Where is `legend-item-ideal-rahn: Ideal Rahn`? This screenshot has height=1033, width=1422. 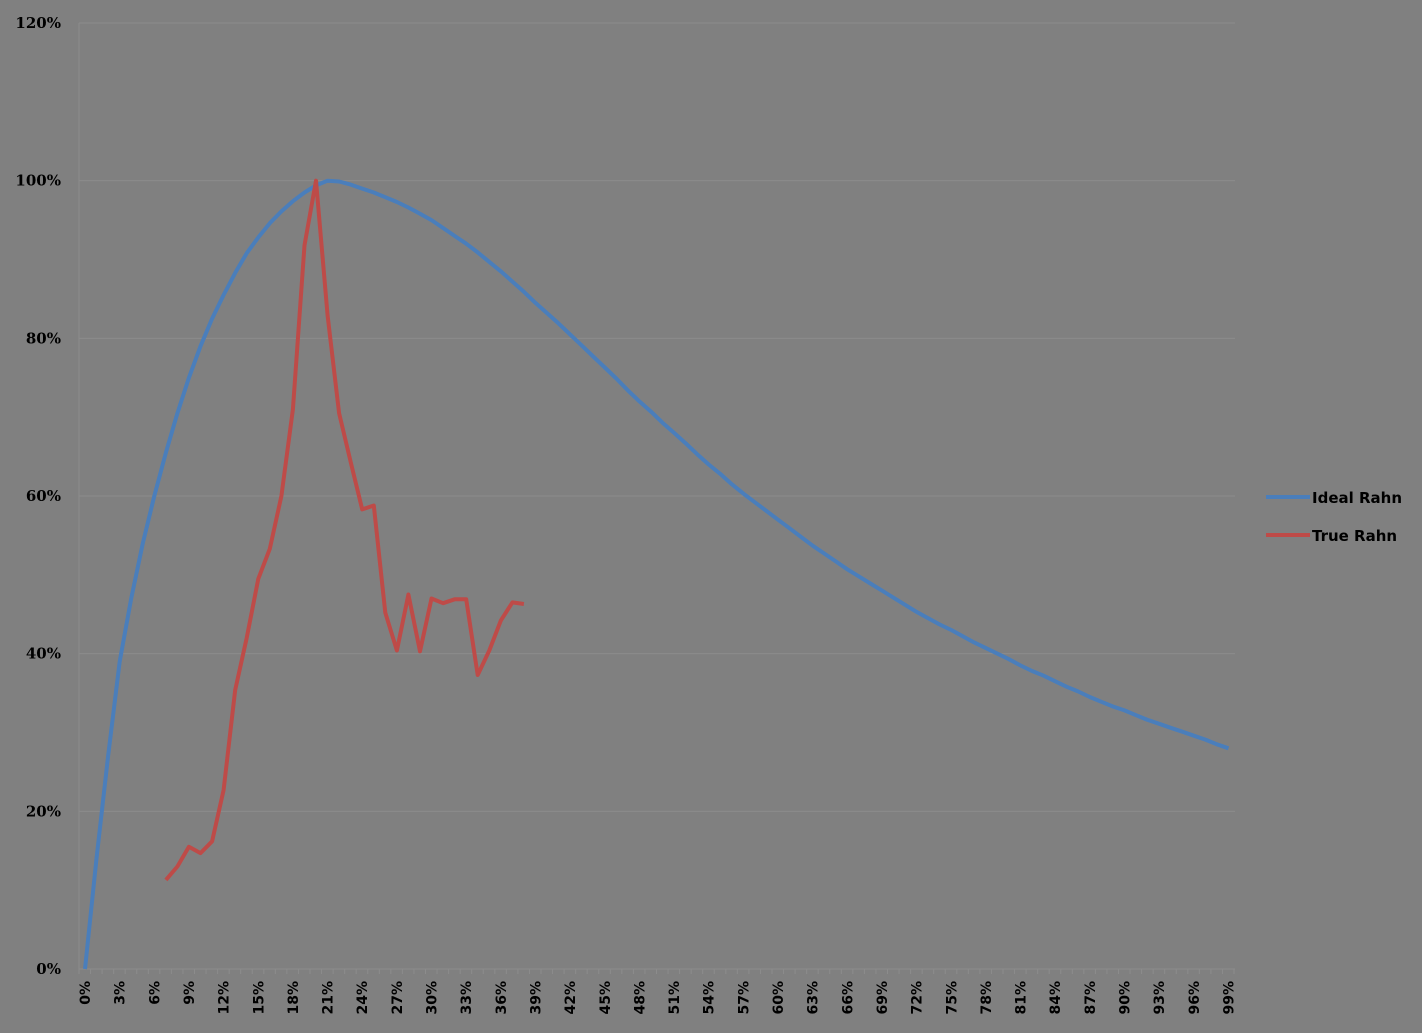 legend-item-ideal-rahn: Ideal Rahn is located at coordinates (1334, 498).